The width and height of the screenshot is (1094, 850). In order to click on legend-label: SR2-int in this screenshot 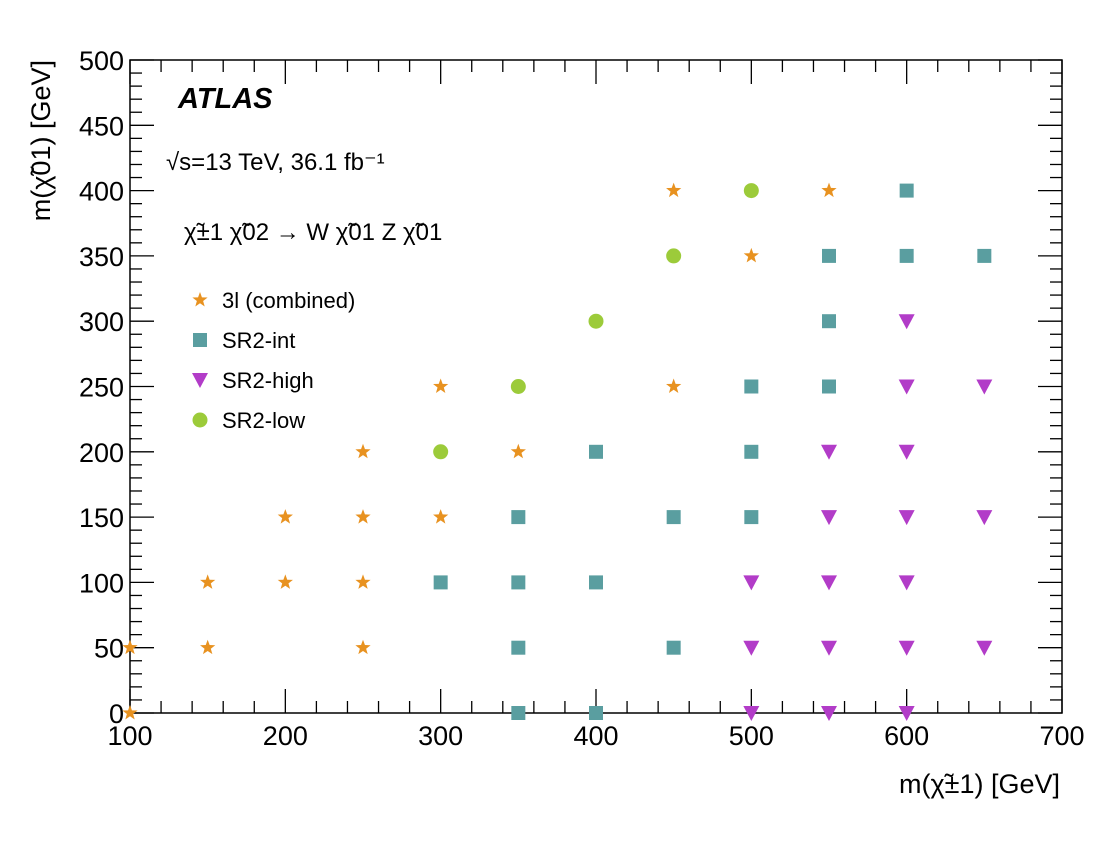, I will do `click(258, 340)`.